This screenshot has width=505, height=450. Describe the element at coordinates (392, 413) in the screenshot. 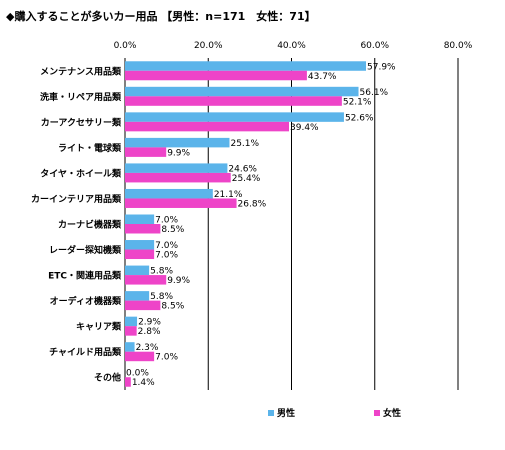

I see `legend-label-female: 女性` at that location.